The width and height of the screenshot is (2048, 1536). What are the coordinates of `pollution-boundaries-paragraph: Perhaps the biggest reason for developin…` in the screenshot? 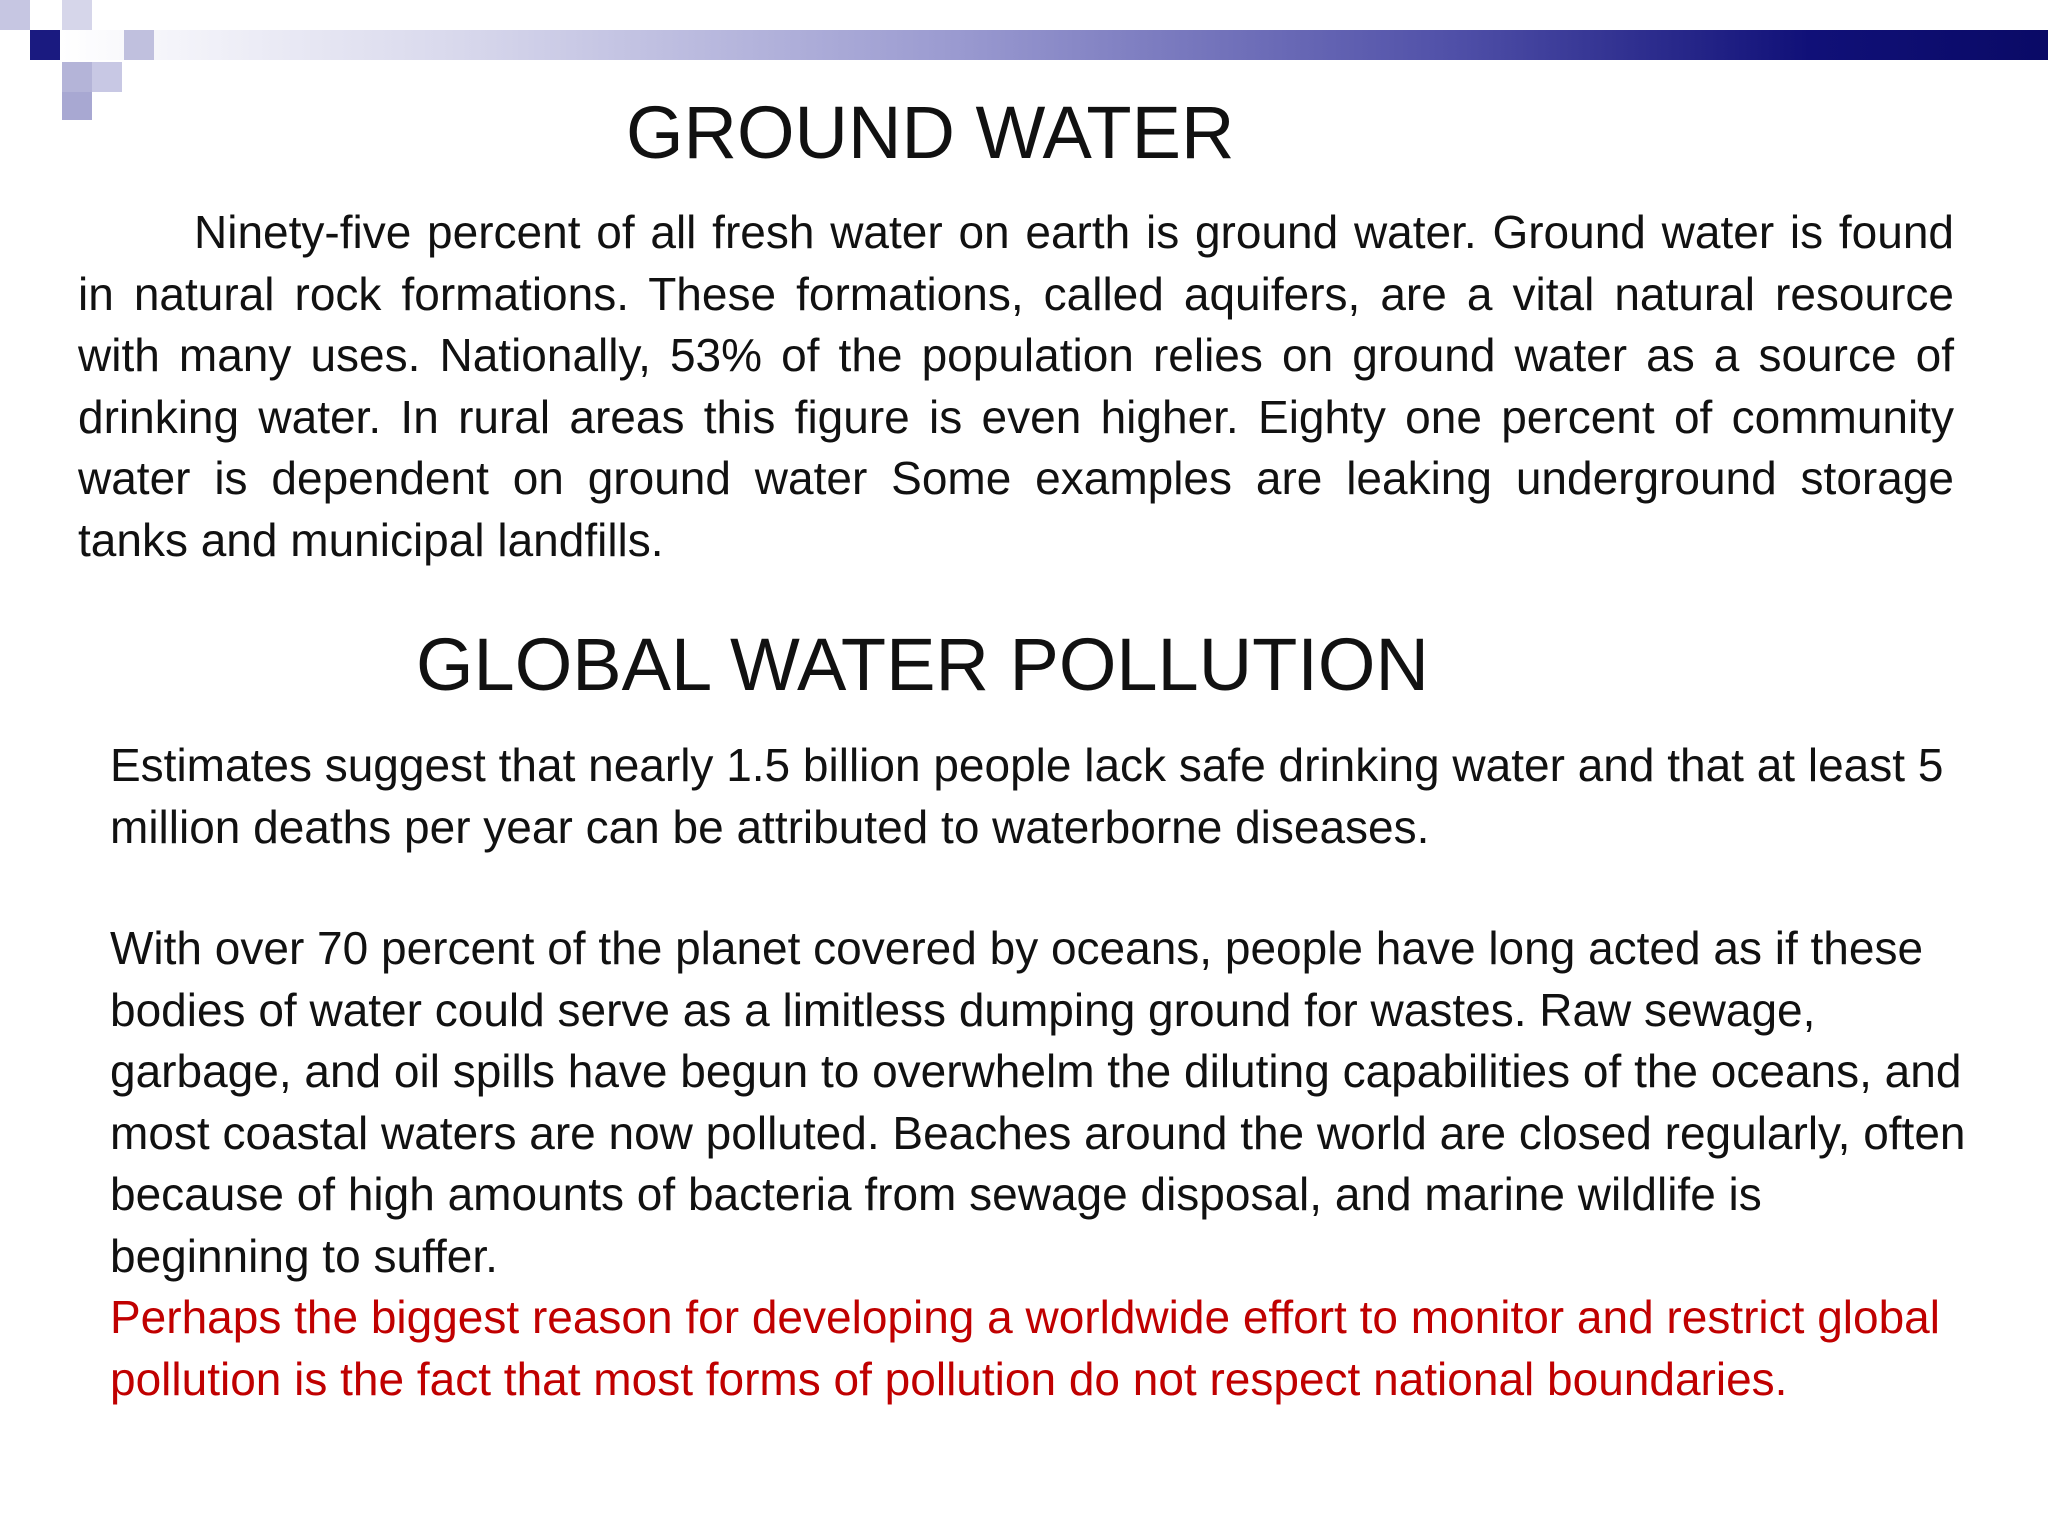 It's located at (1025, 1348).